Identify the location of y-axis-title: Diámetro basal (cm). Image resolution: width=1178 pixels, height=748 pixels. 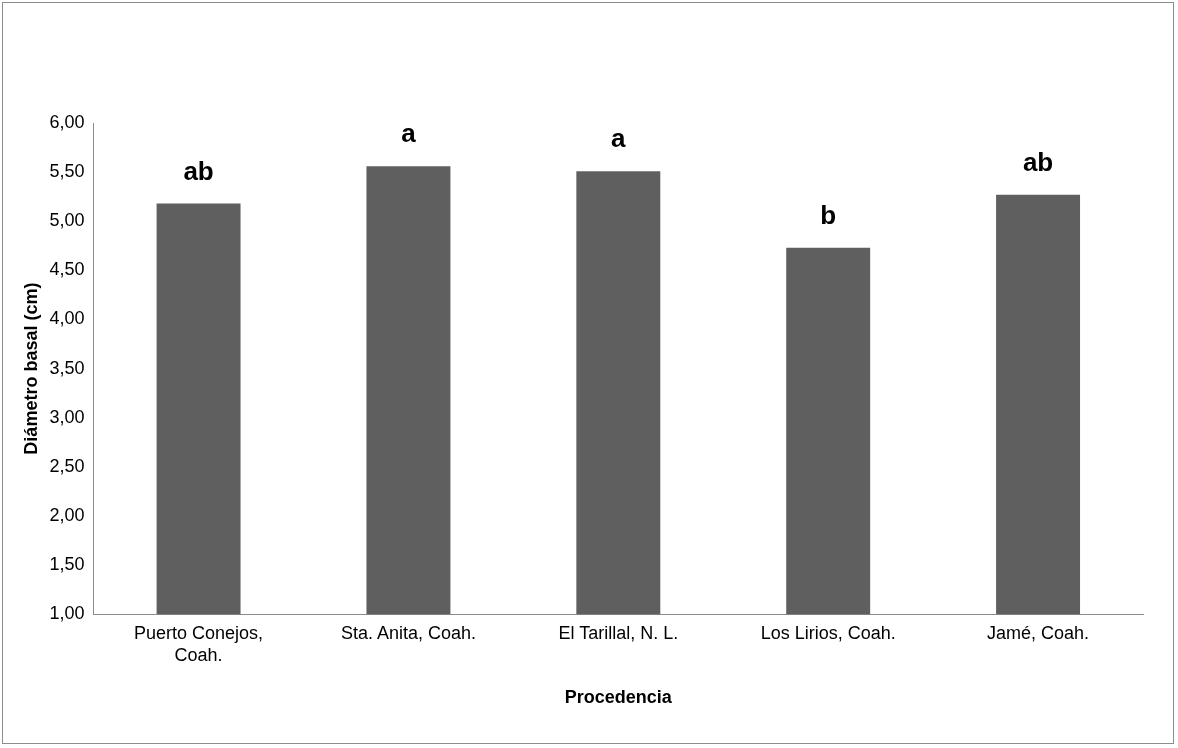
(30, 368).